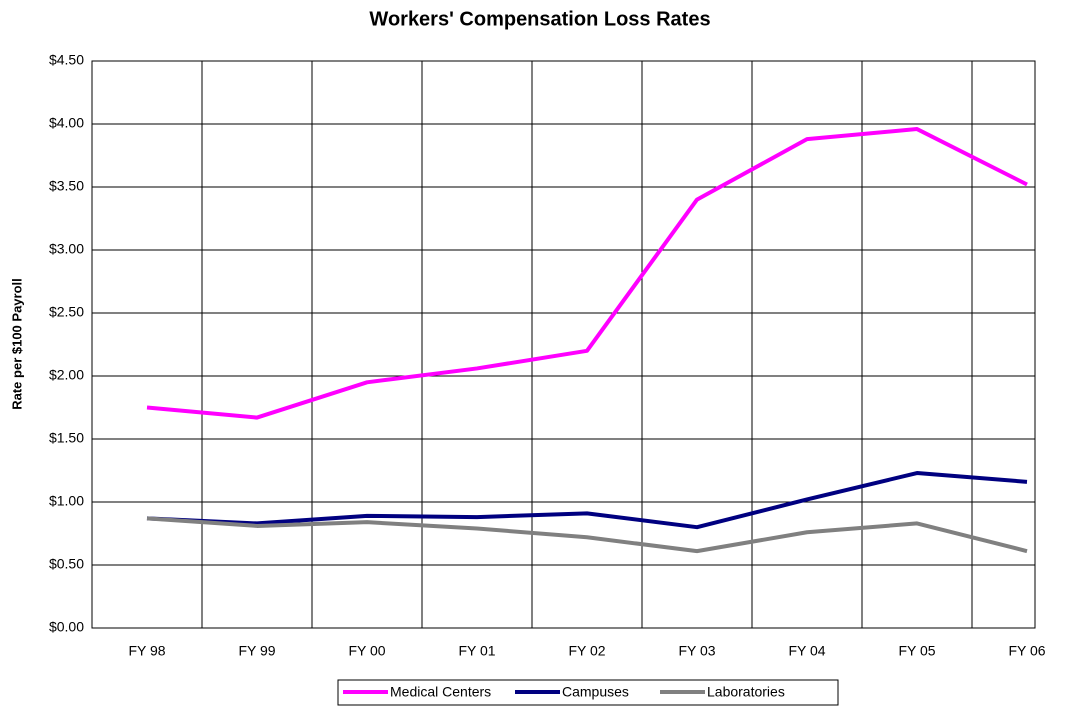 The height and width of the screenshot is (716, 1073). I want to click on legend-label: Campuses, so click(595, 692).